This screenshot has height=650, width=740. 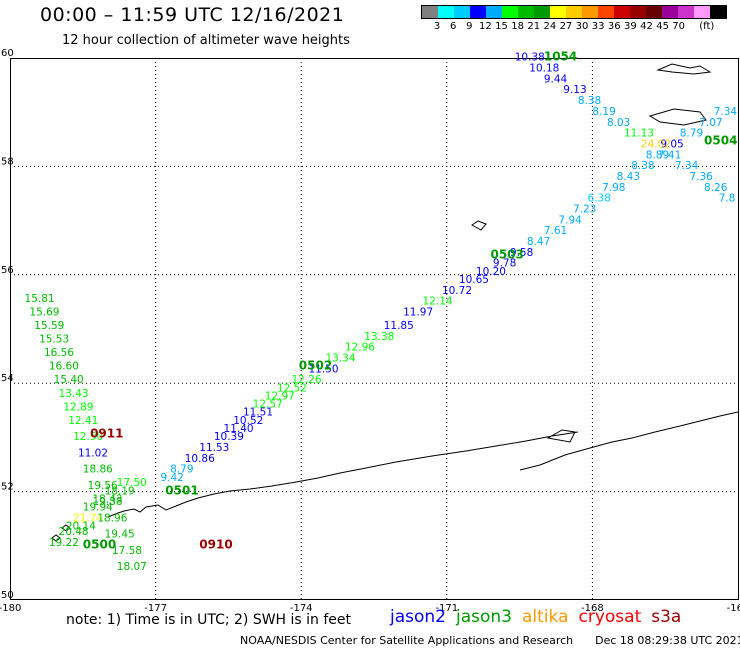 What do you see at coordinates (44, 312) in the screenshot?
I see `wave-height-value: 15.69` at bounding box center [44, 312].